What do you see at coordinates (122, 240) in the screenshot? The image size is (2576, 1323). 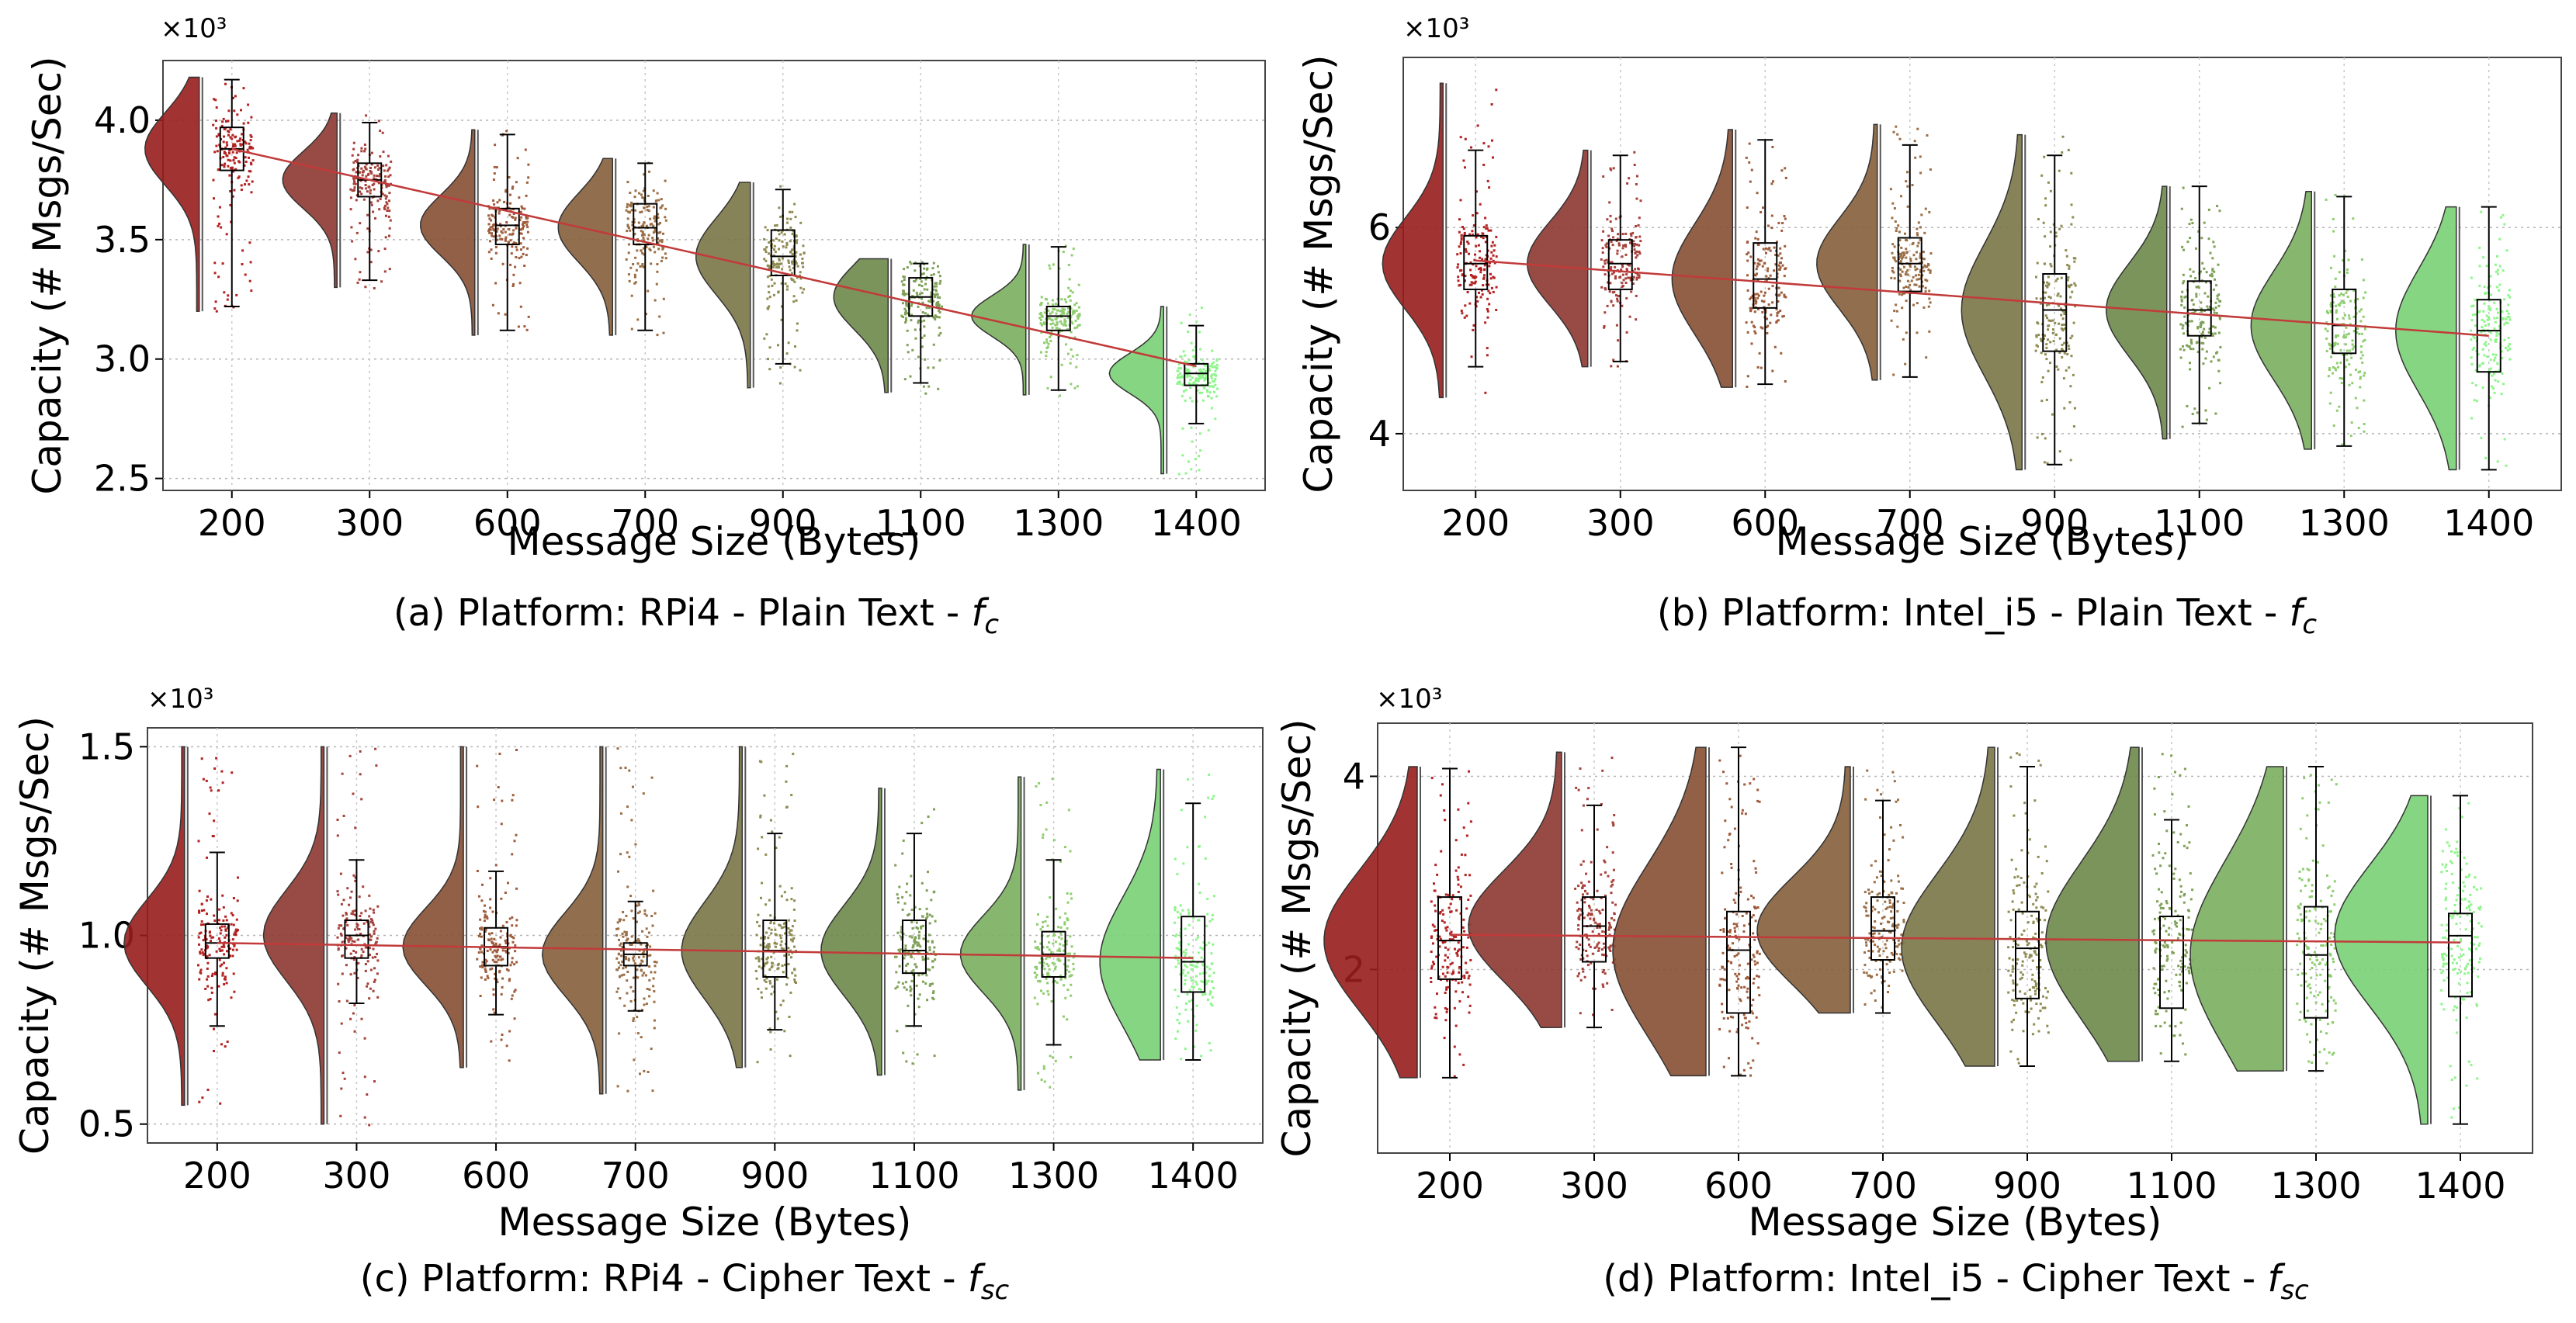 I see `y-tick-label: 3.5` at bounding box center [122, 240].